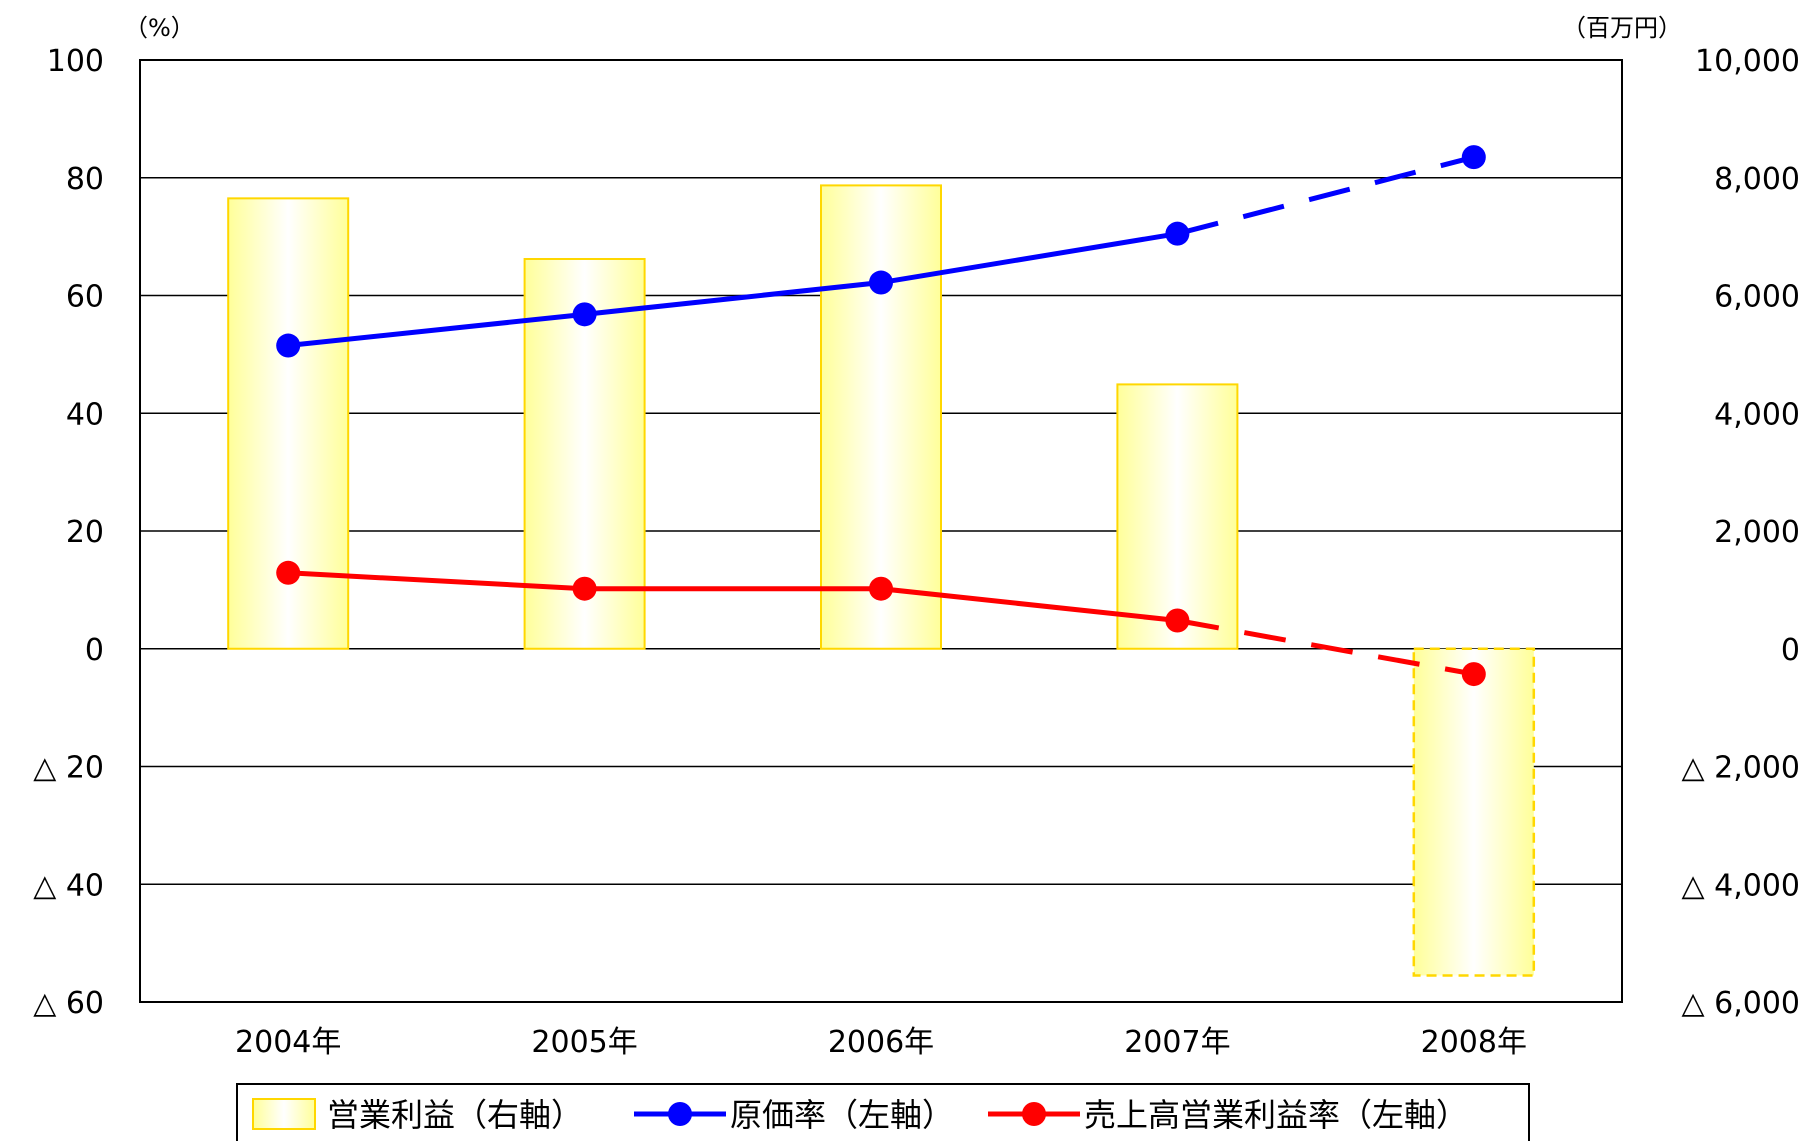 This screenshot has width=1812, height=1141. Describe the element at coordinates (1741, 1003) in the screenshot. I see `right-axis-tick-label: △ 6,000` at that location.